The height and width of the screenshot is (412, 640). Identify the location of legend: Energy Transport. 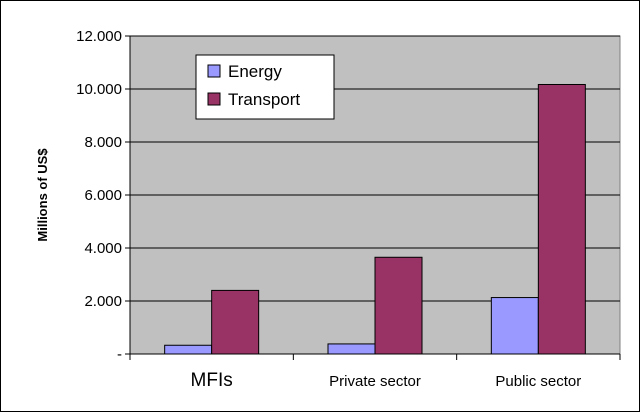
(265, 87).